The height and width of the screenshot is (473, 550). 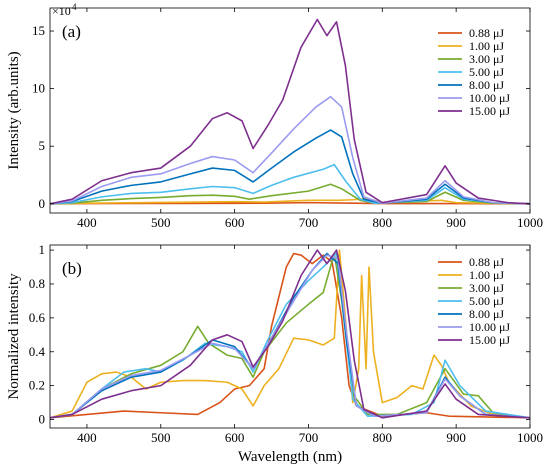 I want to click on y-tick-label: 0.2, so click(x=37, y=385).